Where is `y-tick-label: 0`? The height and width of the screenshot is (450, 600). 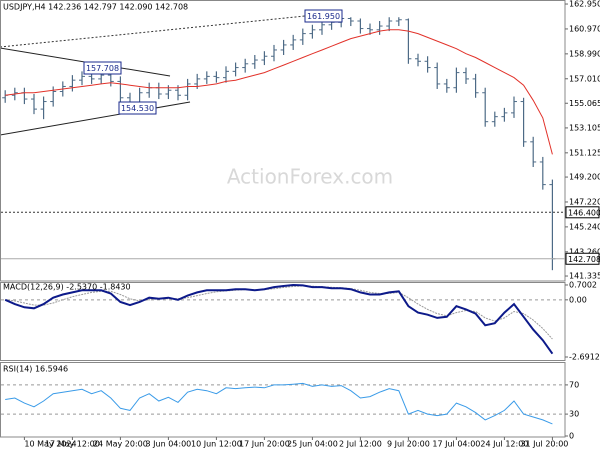
y-tick-label: 0 is located at coordinates (571, 436).